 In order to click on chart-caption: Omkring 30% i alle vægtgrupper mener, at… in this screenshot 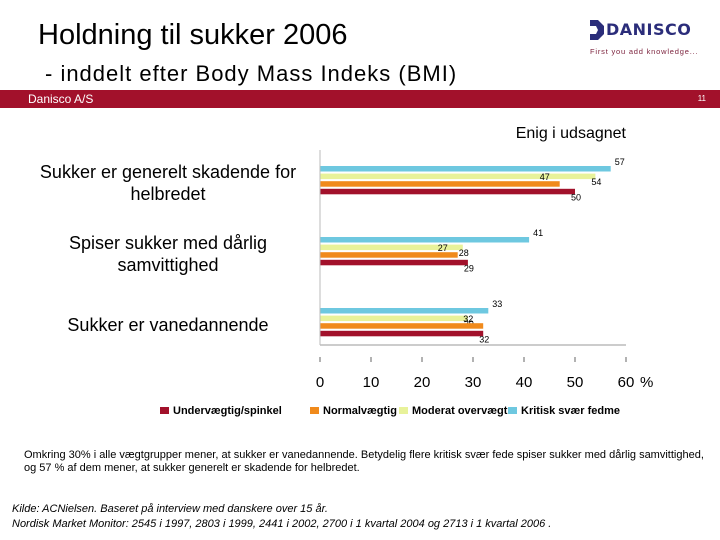, I will do `click(364, 461)`.